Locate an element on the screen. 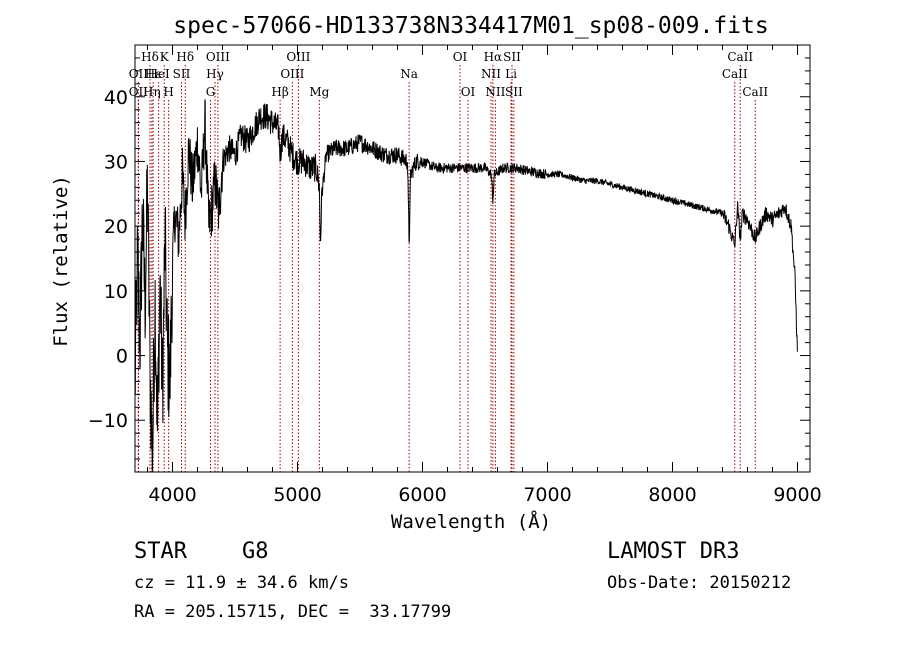 This screenshot has height=649, width=900. y-tick-labels: −10 0 10 20 30 40 is located at coordinates (108, 259).